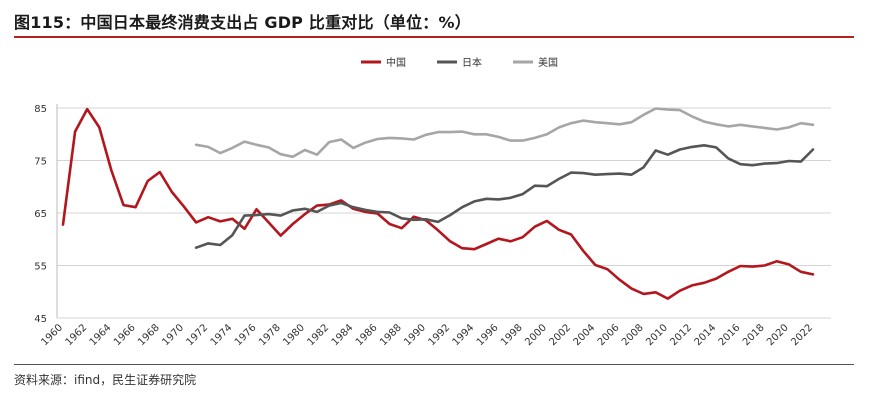 The image size is (881, 403). I want to click on x-tick-label: 1990, so click(415, 335).